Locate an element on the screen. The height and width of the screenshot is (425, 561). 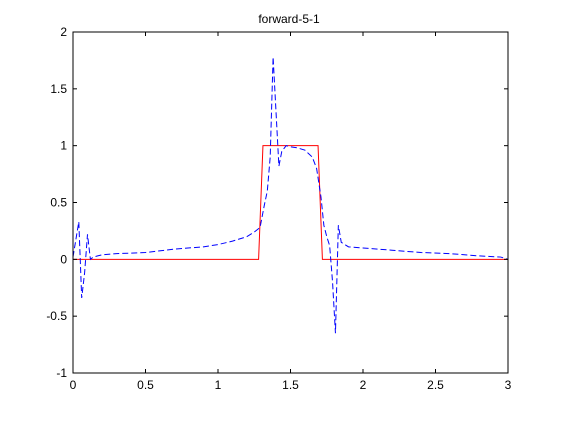
x-tick-label: 2.5 is located at coordinates (435, 385).